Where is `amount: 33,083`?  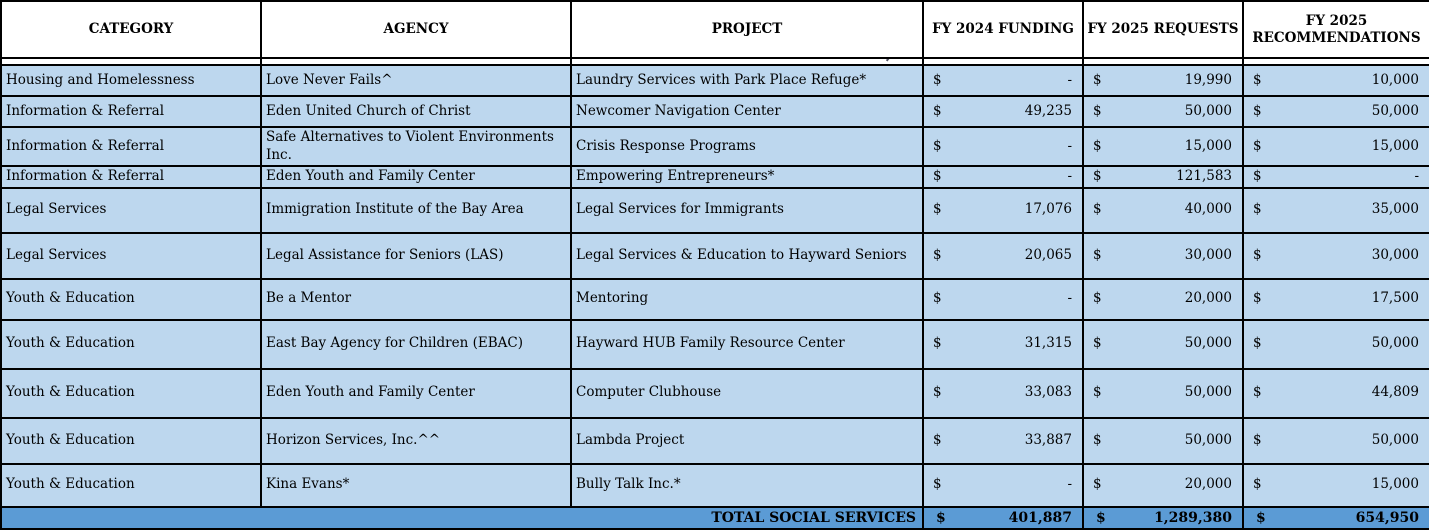 amount: 33,083 is located at coordinates (1048, 392).